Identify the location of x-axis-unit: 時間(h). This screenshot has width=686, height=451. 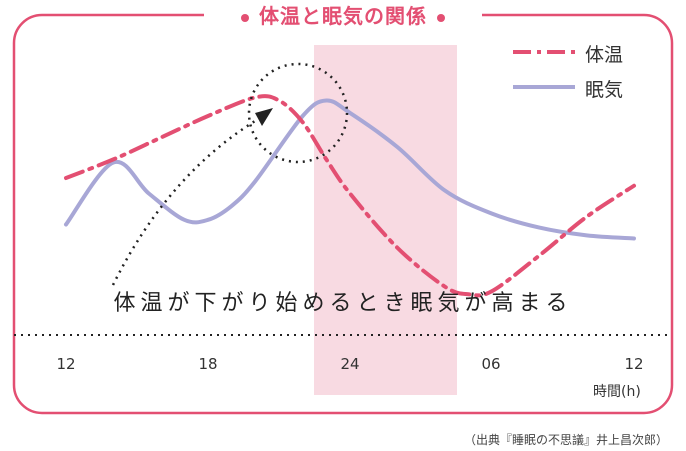
(617, 392).